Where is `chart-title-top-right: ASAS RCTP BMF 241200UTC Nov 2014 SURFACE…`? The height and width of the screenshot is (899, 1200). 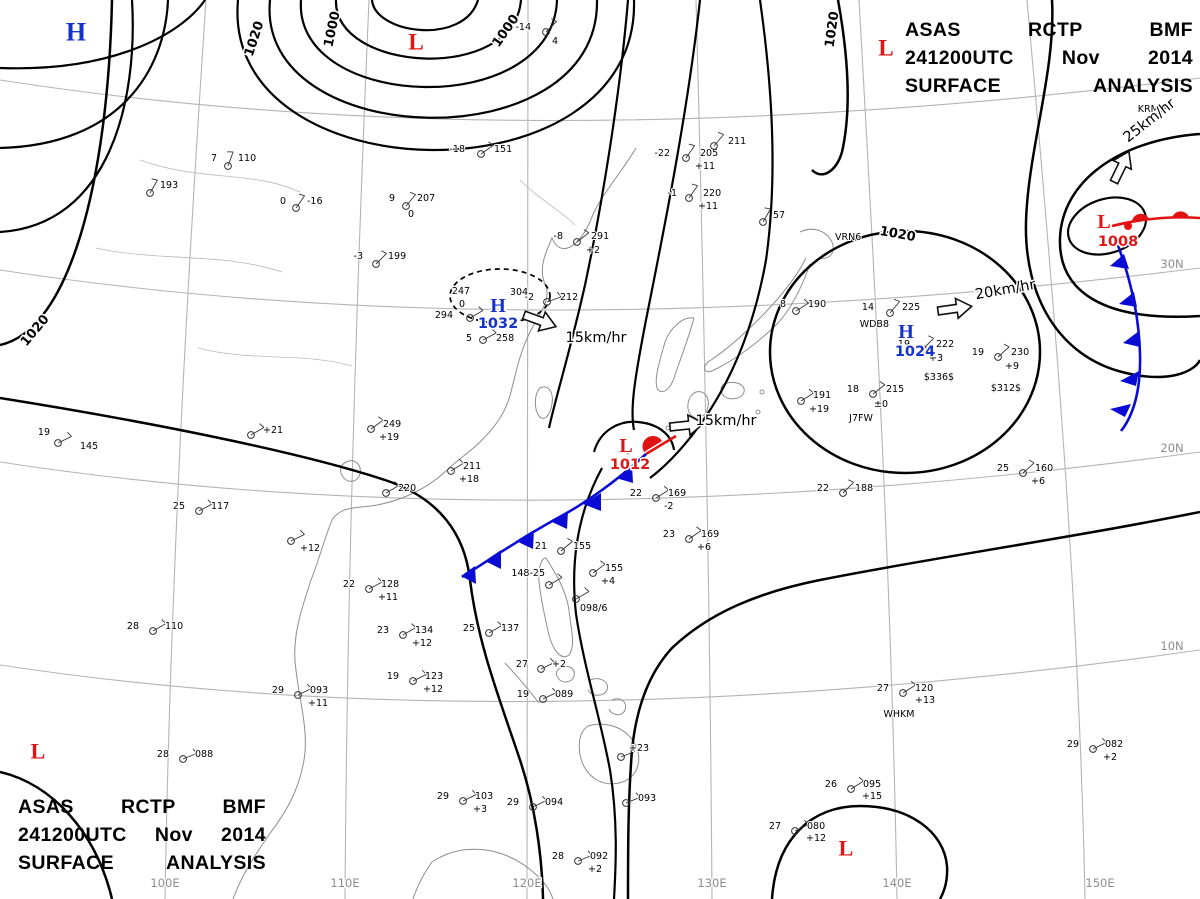
chart-title-top-right: ASAS RCTP BMF 241200UTC Nov 2014 SURFACE… is located at coordinates (1049, 58).